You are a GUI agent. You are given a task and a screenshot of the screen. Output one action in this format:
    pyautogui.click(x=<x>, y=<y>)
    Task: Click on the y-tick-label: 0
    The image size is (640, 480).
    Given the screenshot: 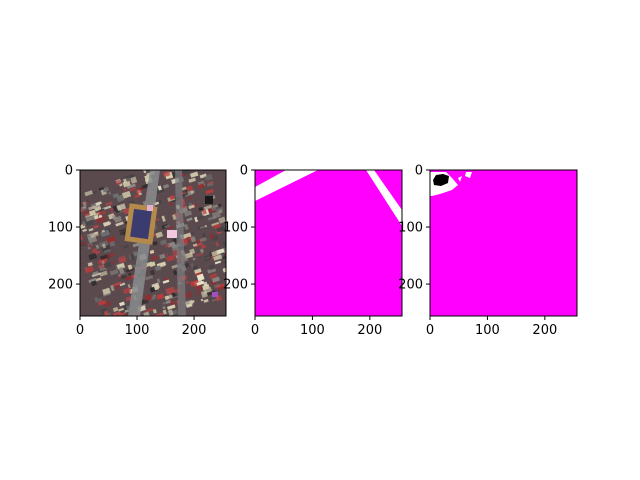 What is the action you would take?
    pyautogui.click(x=69, y=171)
    